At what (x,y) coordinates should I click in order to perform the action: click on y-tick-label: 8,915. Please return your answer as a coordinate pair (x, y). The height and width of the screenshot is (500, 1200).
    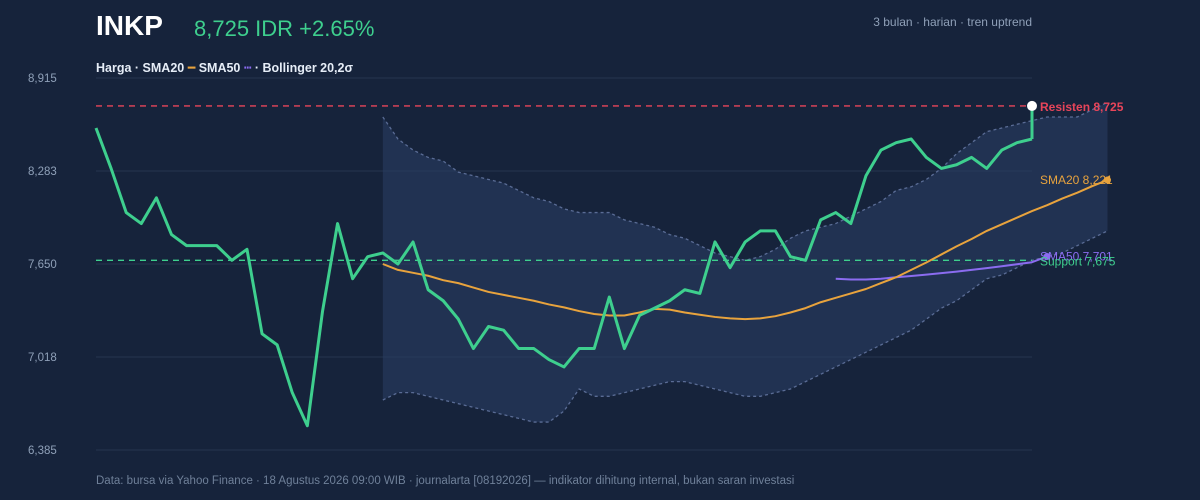
    Looking at the image, I should click on (42, 79).